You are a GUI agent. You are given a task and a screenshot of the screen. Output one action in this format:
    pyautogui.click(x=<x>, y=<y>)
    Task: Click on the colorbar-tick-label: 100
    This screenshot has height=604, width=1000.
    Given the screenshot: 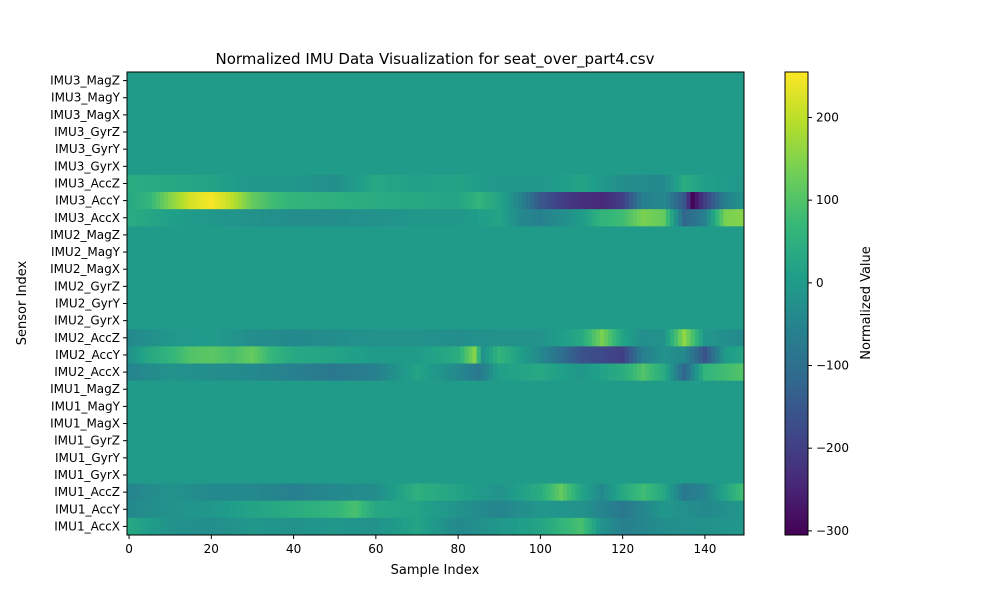 What is the action you would take?
    pyautogui.click(x=827, y=200)
    